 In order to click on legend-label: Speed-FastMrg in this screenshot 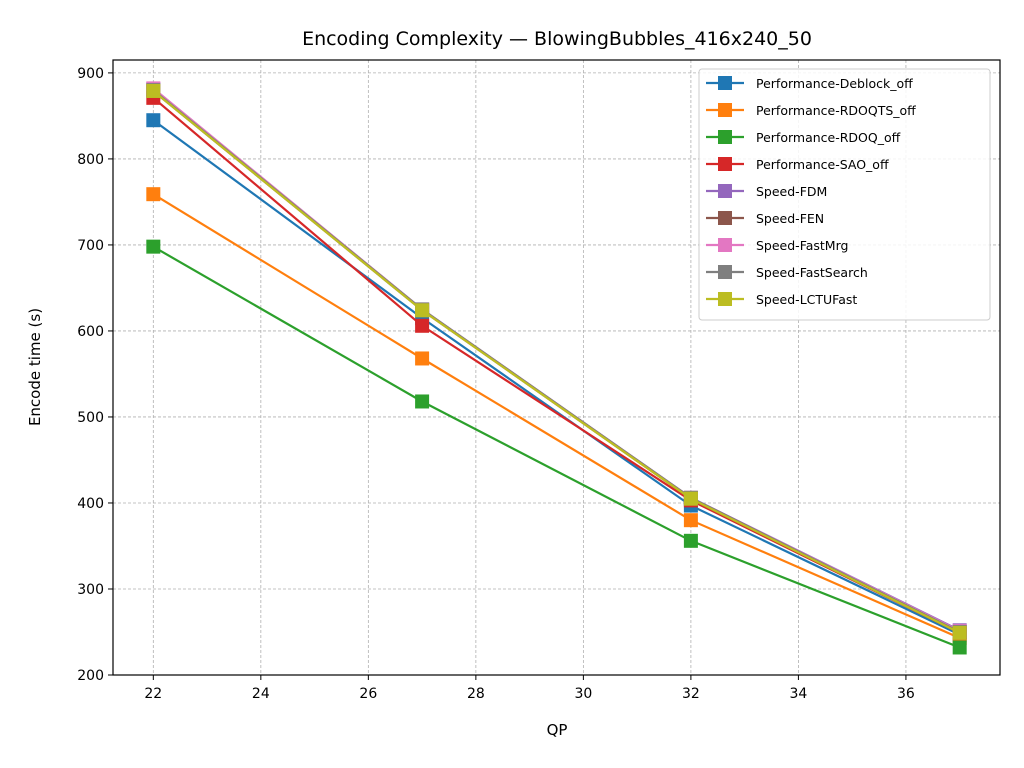, I will do `click(802, 245)`.